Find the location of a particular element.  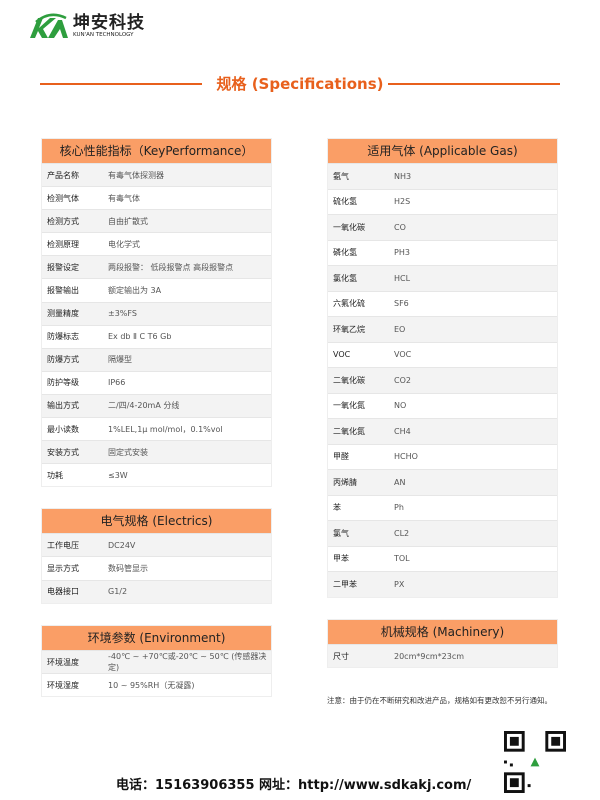

row-value: 二/四/4-20mA 分线 is located at coordinates (144, 406).